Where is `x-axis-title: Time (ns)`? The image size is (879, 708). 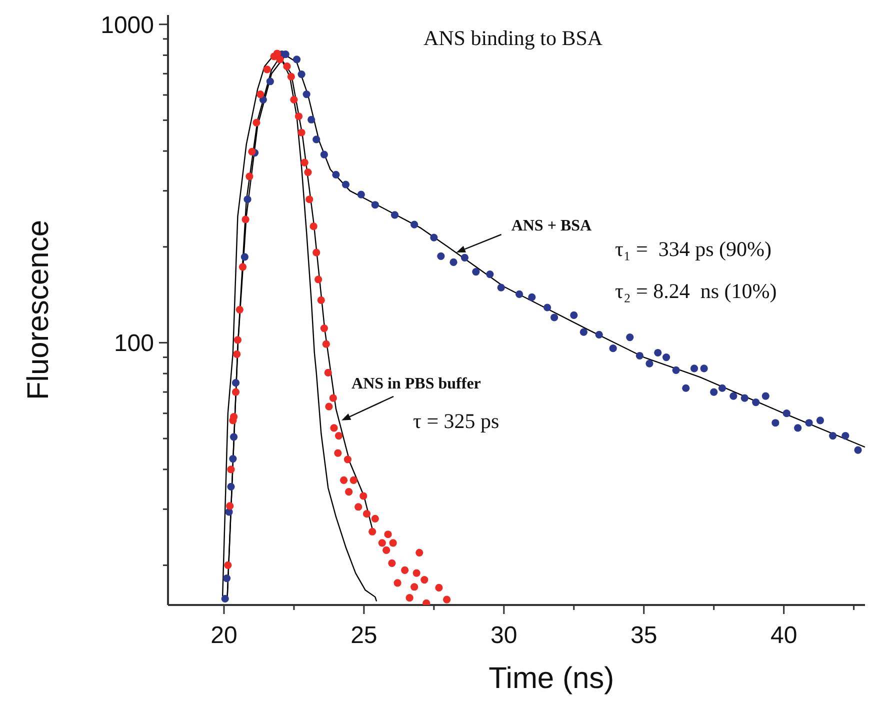
x-axis-title: Time (ns) is located at coordinates (551, 678).